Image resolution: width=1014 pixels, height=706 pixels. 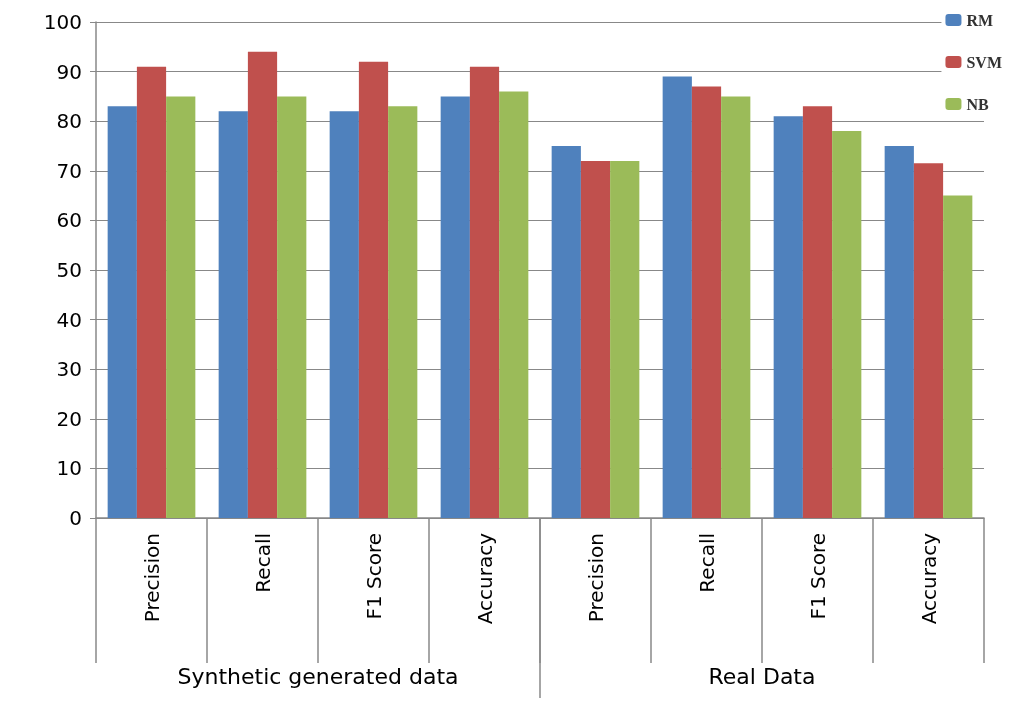 What do you see at coordinates (69, 418) in the screenshot?
I see `y-tick-label: 20` at bounding box center [69, 418].